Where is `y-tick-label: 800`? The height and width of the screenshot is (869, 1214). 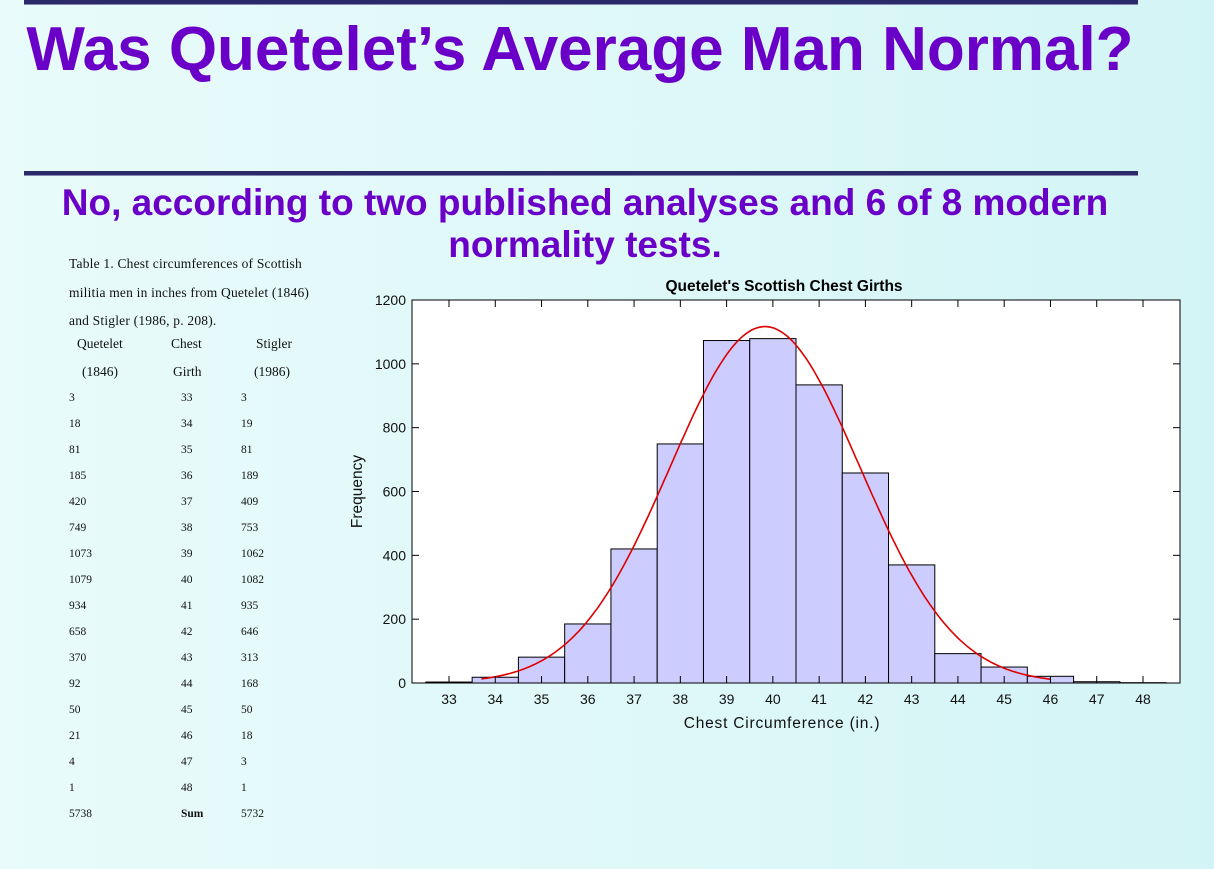 y-tick-label: 800 is located at coordinates (395, 428).